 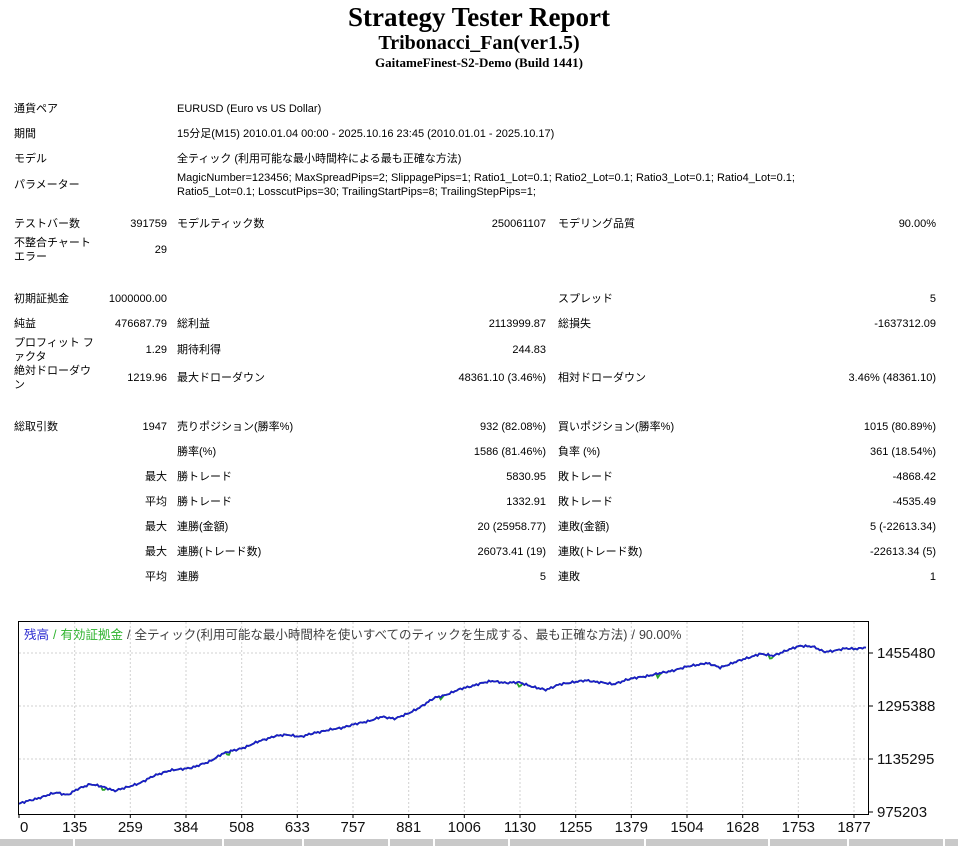 What do you see at coordinates (798, 827) in the screenshot?
I see `x-axis-tick-label: 1753` at bounding box center [798, 827].